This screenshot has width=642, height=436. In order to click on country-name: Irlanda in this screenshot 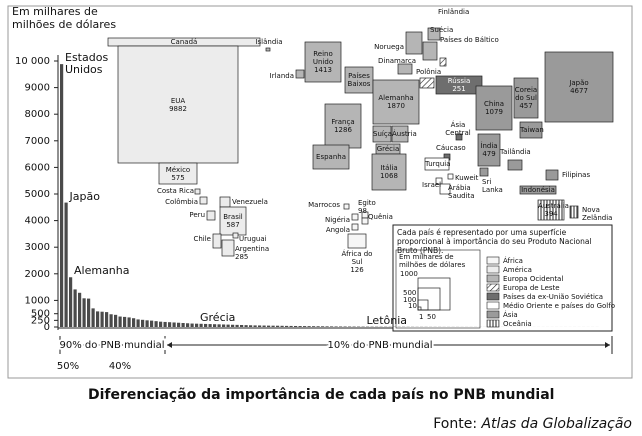, I will do `click(281, 76)`.